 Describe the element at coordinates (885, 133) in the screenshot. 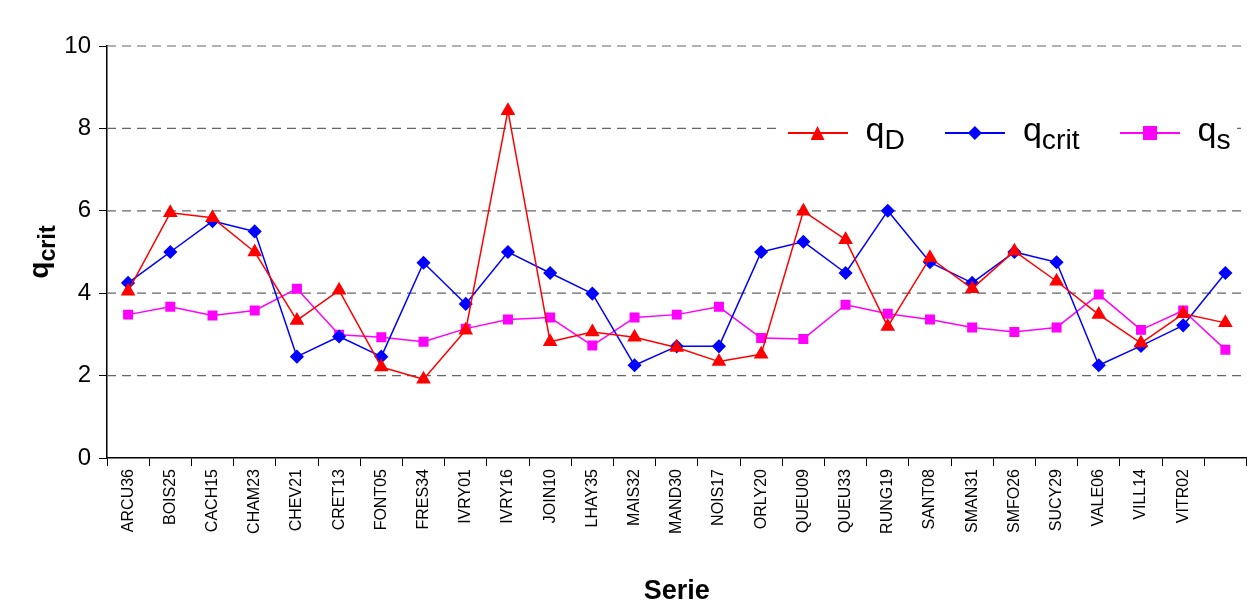

I see `legend-label: q$_{D}$` at that location.